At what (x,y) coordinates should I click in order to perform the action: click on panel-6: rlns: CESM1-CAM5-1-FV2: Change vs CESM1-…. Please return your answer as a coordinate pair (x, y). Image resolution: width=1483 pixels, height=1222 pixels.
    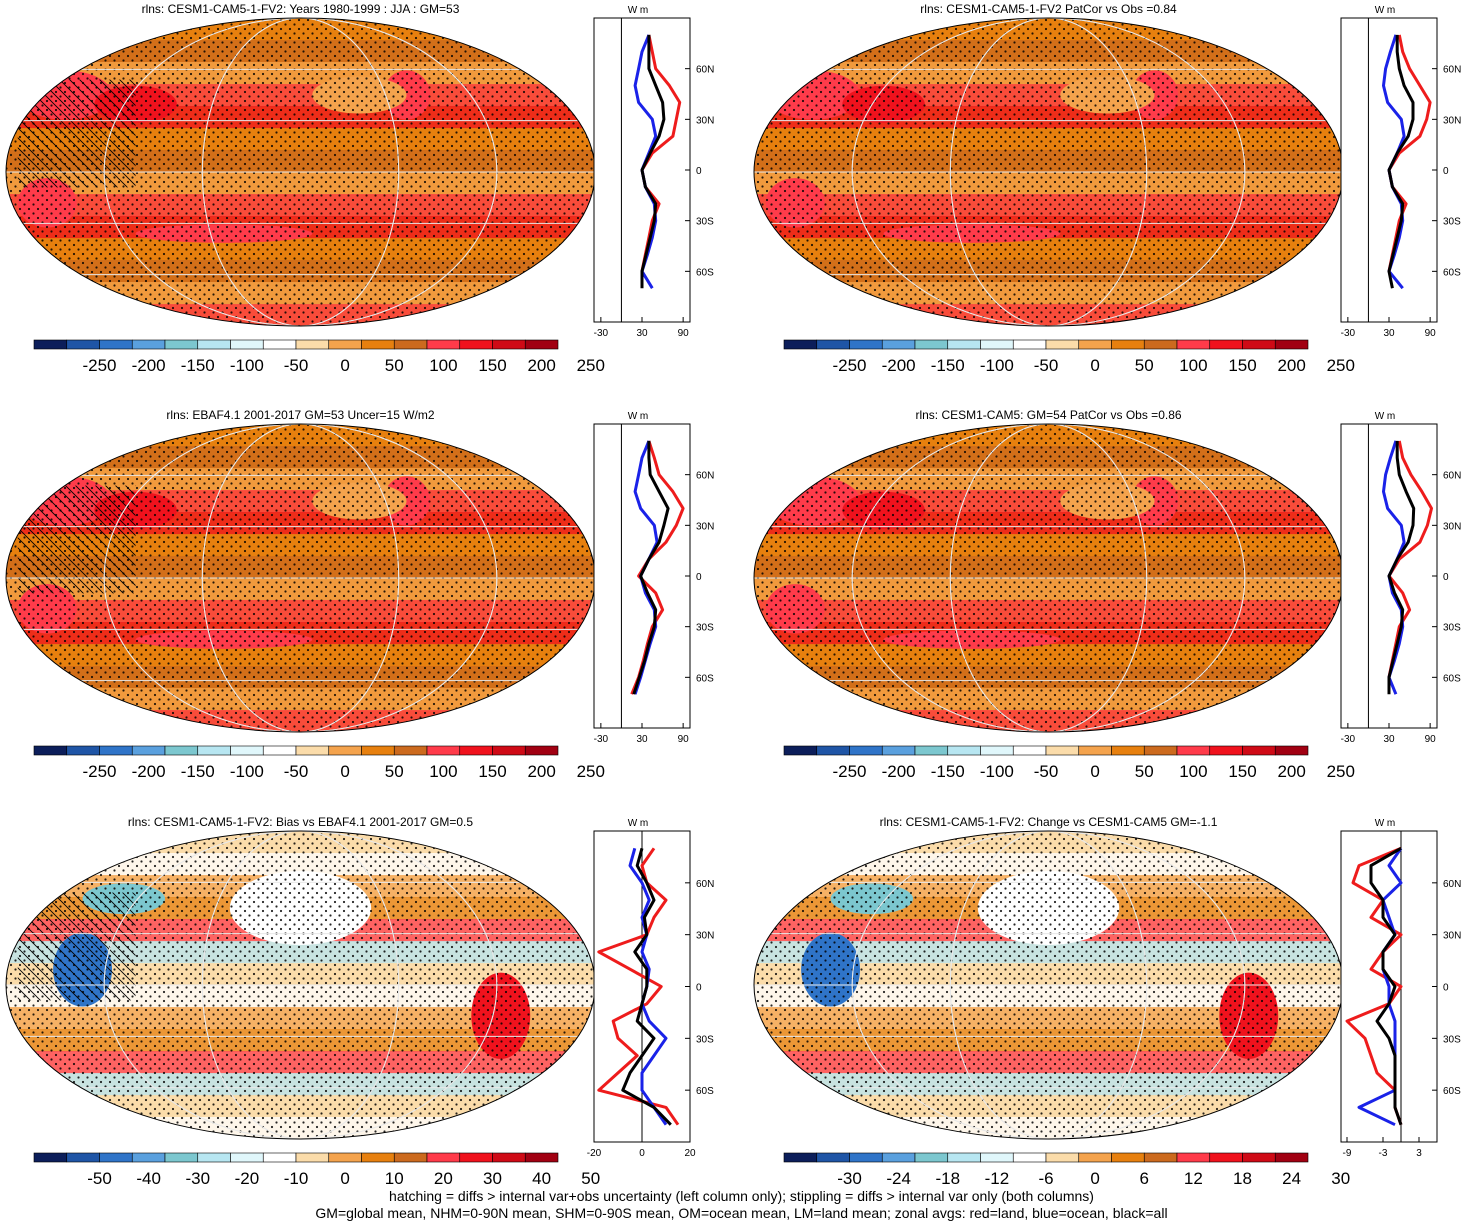
    Looking at the image, I should click on (1107, 1001).